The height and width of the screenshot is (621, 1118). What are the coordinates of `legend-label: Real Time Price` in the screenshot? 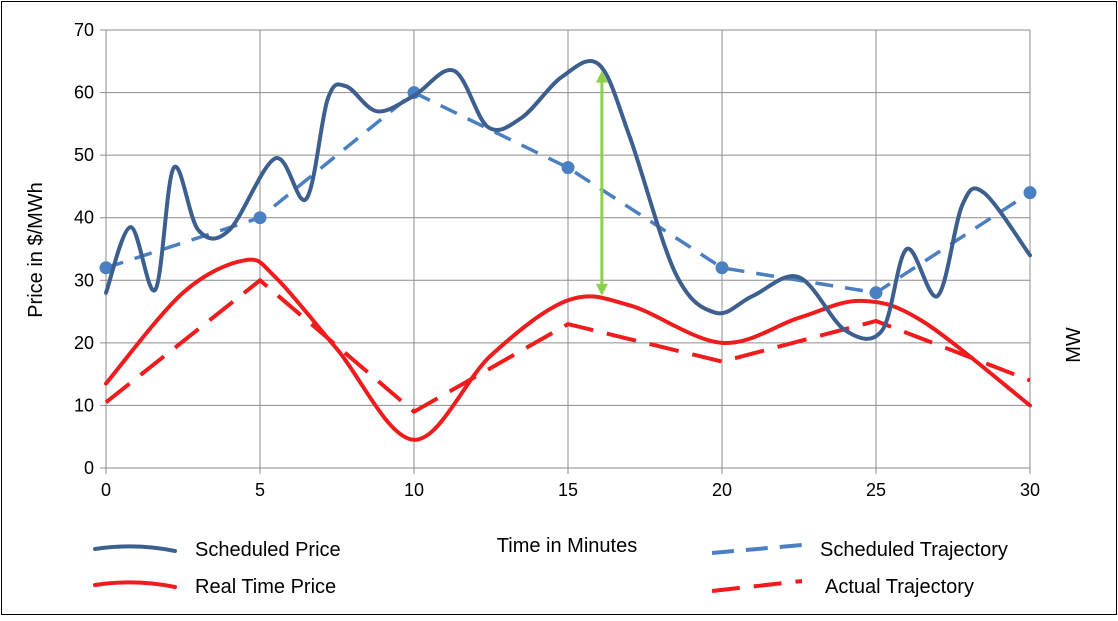 It's located at (265, 587).